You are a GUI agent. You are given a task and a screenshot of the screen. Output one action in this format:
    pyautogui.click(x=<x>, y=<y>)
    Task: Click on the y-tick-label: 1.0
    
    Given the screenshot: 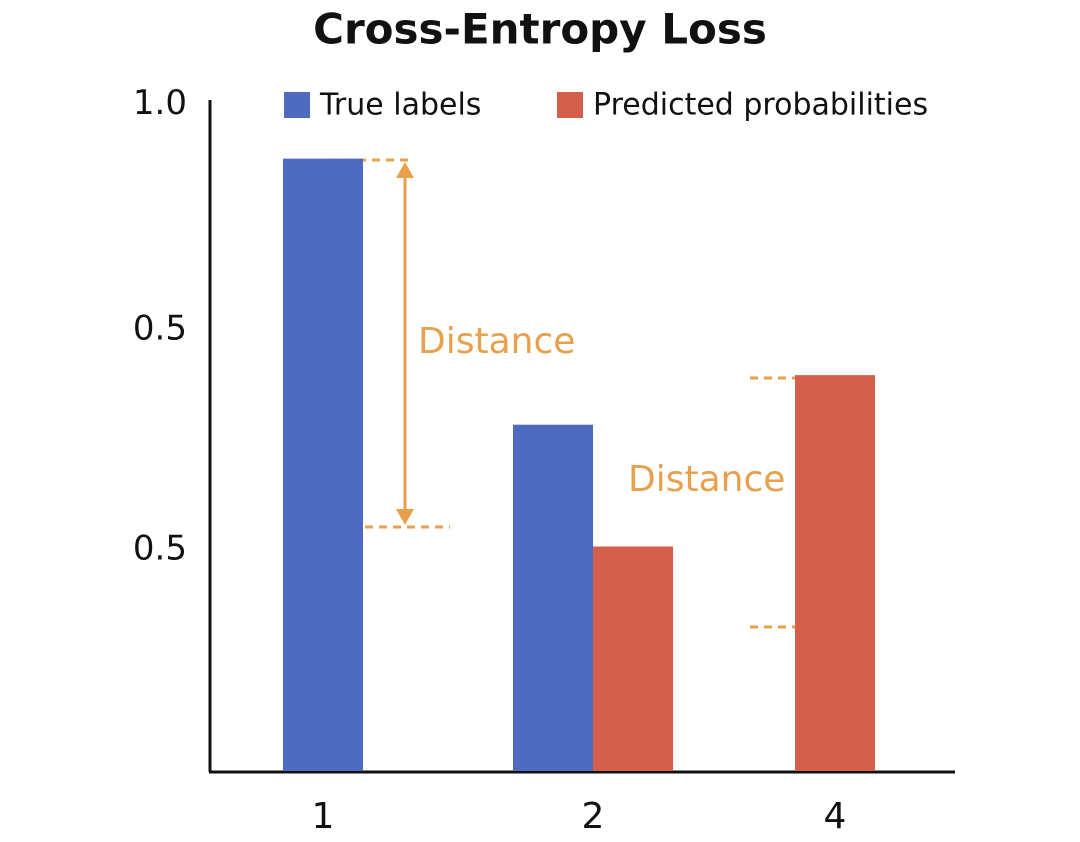 What is the action you would take?
    pyautogui.click(x=160, y=103)
    